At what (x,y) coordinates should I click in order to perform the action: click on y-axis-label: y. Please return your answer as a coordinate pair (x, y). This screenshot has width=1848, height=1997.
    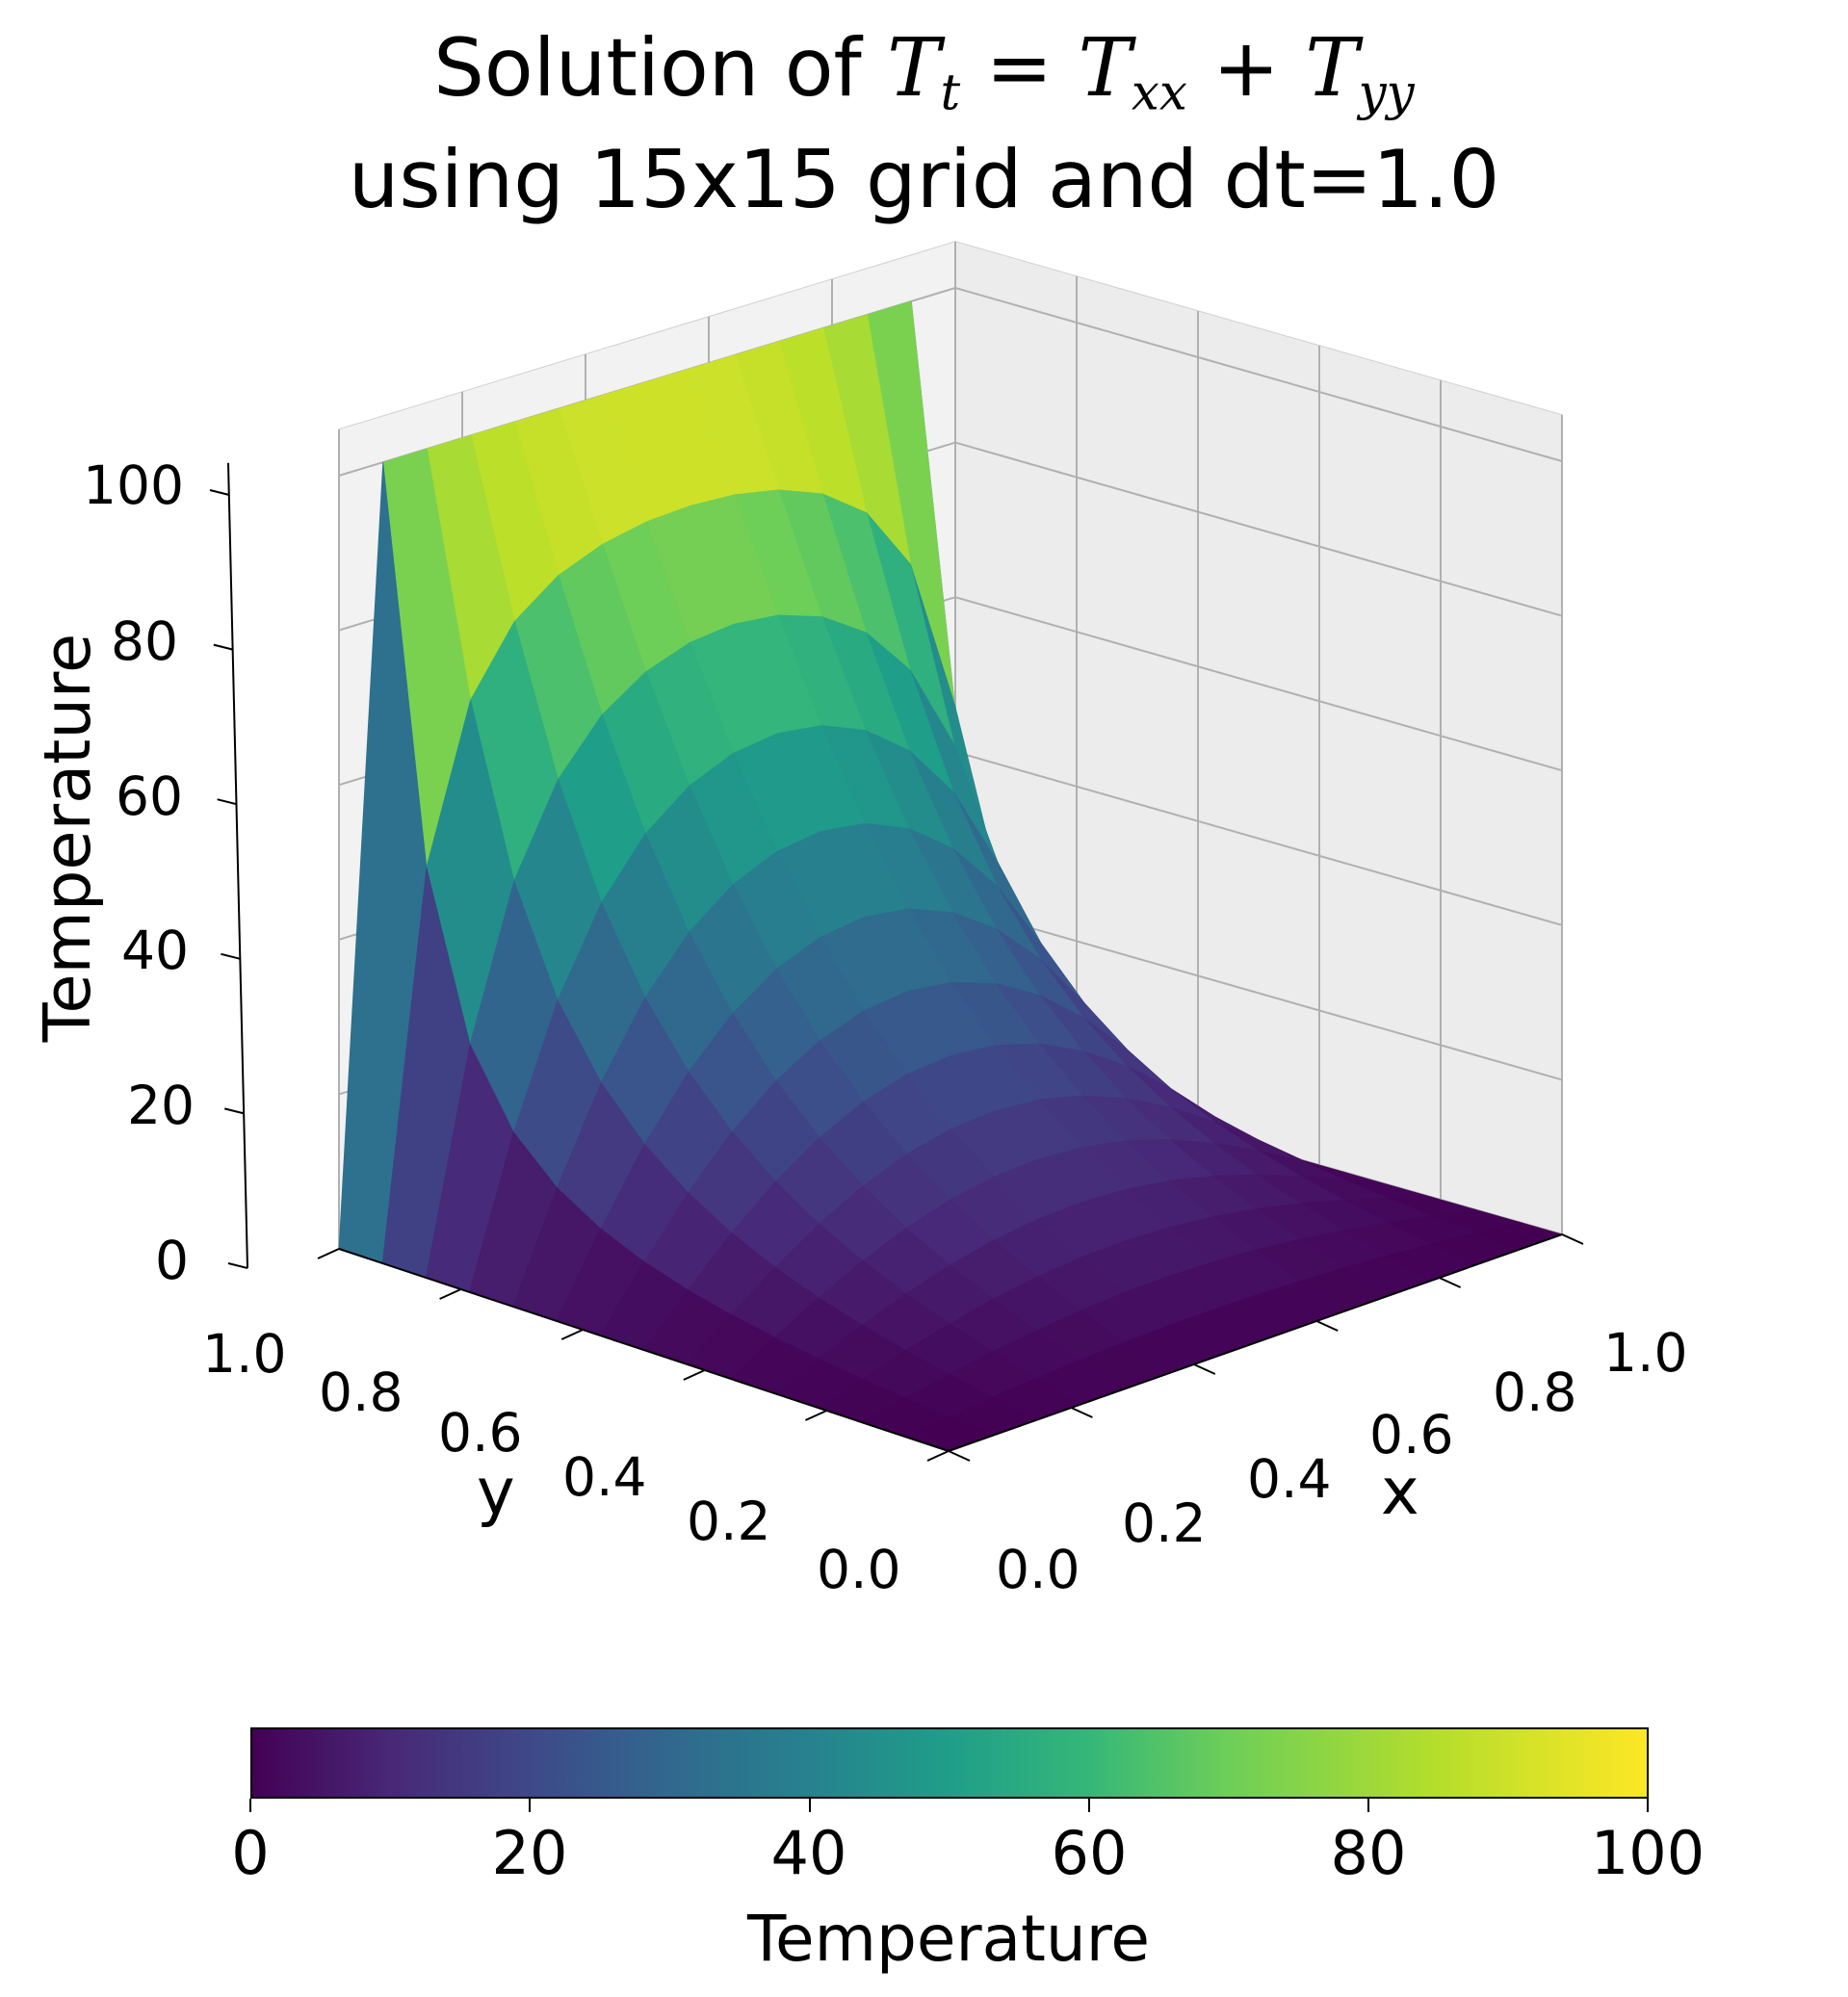
    Looking at the image, I should click on (496, 1491).